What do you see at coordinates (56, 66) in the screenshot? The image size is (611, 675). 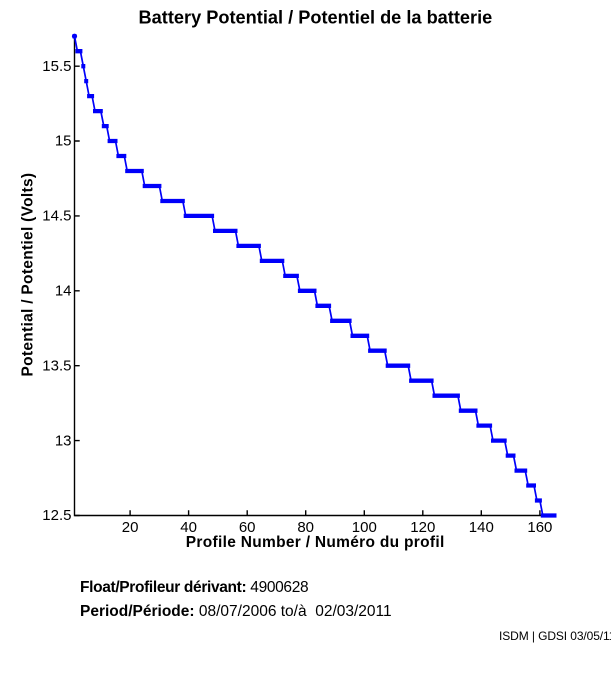 I see `svg-text: 15.5` at bounding box center [56, 66].